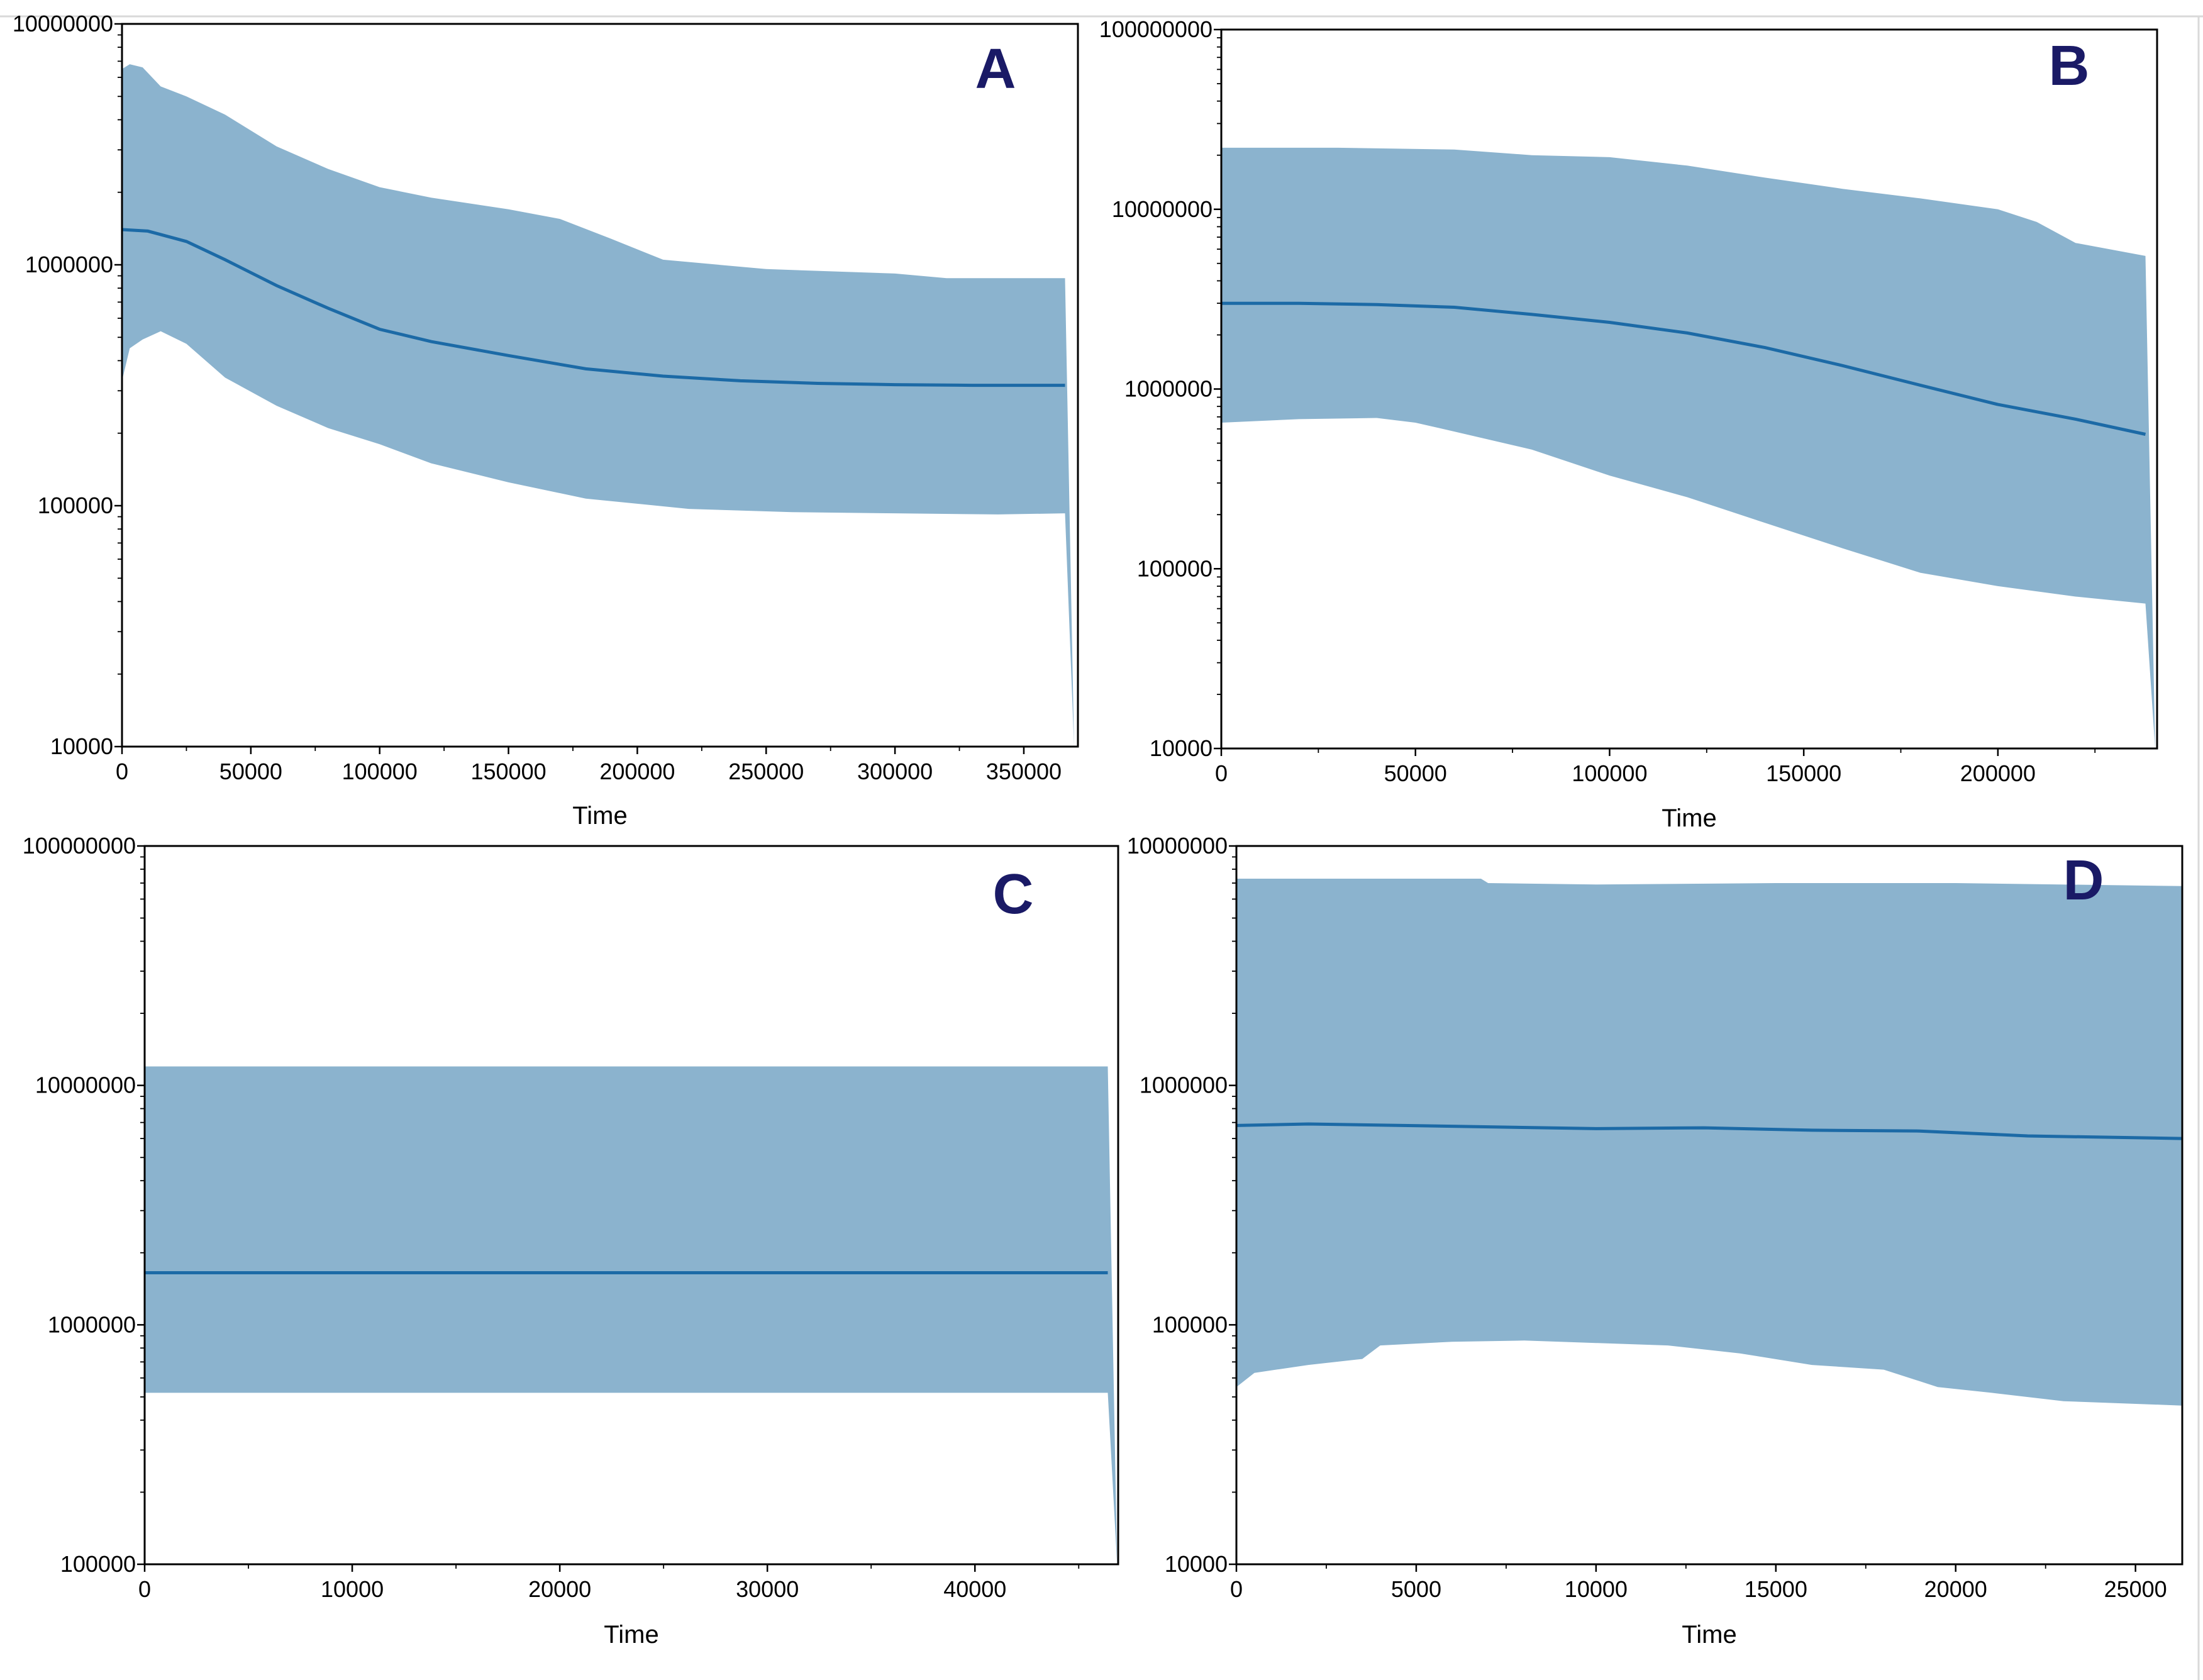 This screenshot has width=2203, height=1680. What do you see at coordinates (2135, 1589) in the screenshot?
I see `x-tick-label: 25000` at bounding box center [2135, 1589].